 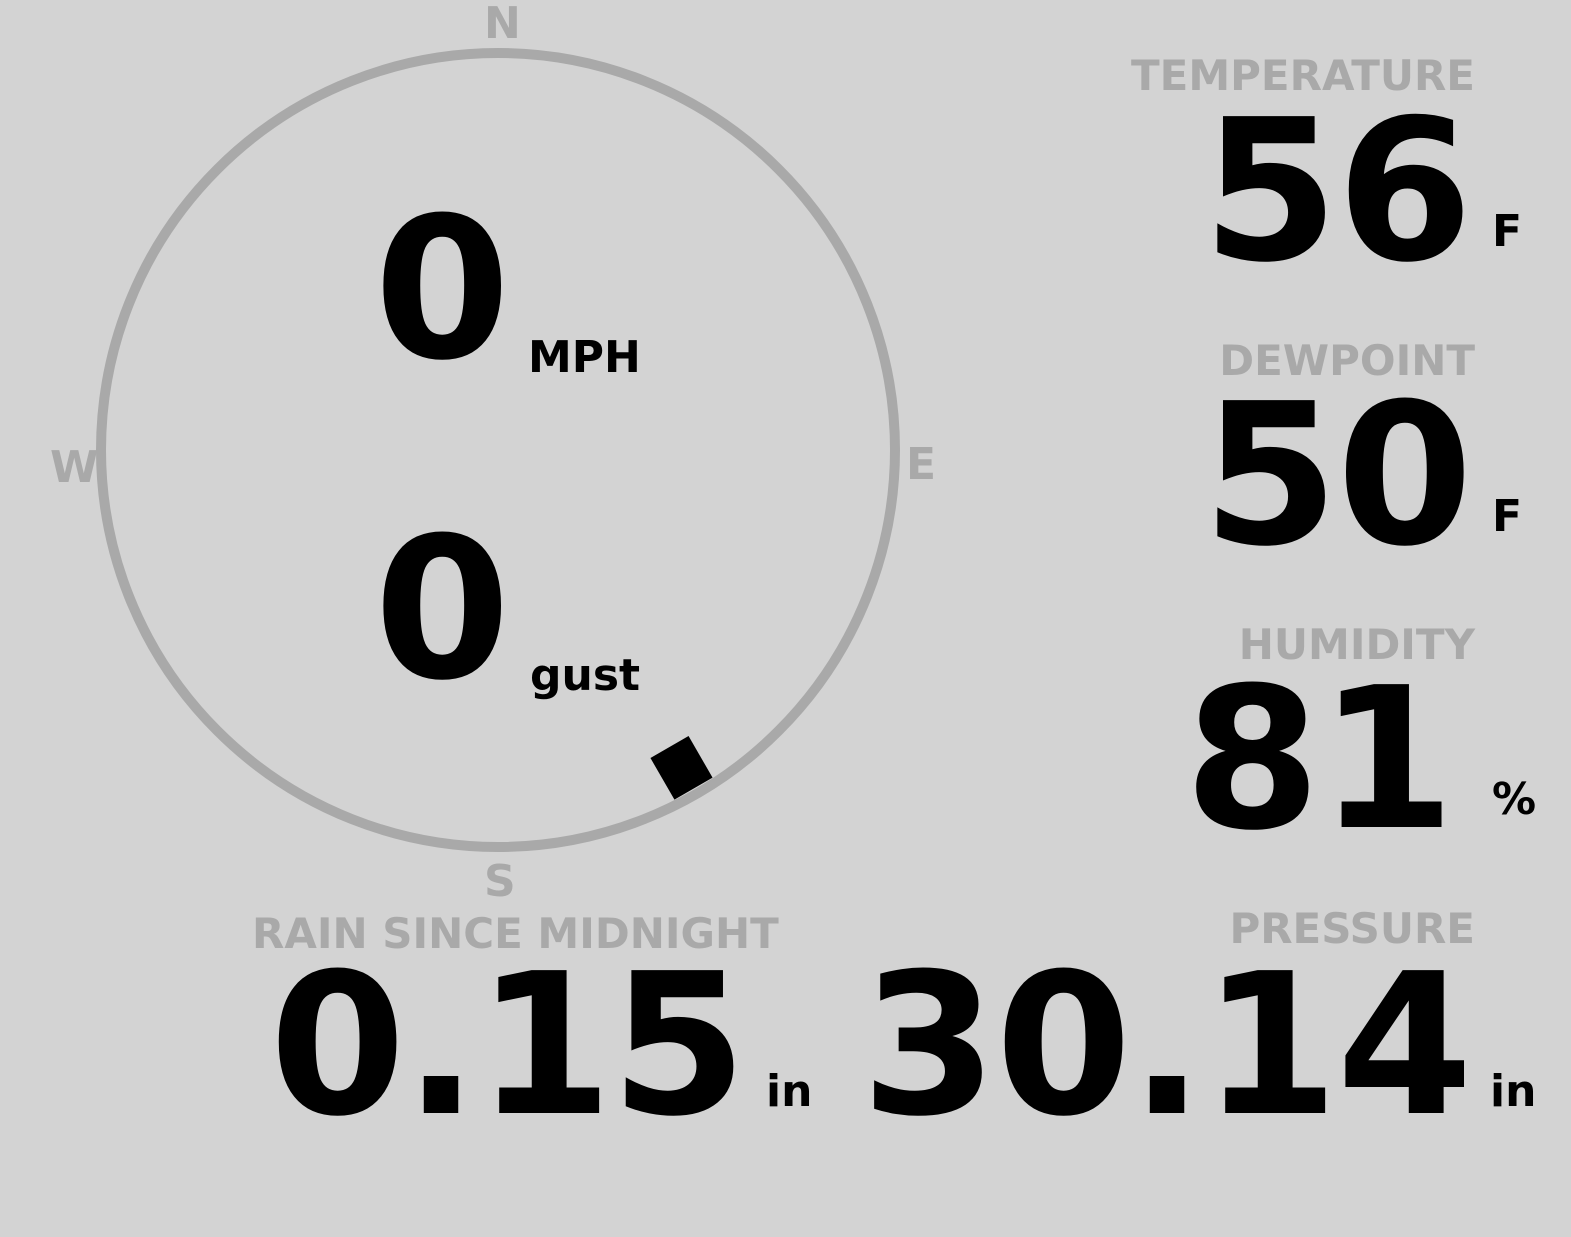 I want to click on rain-value: 0.15, so click(x=508, y=1046).